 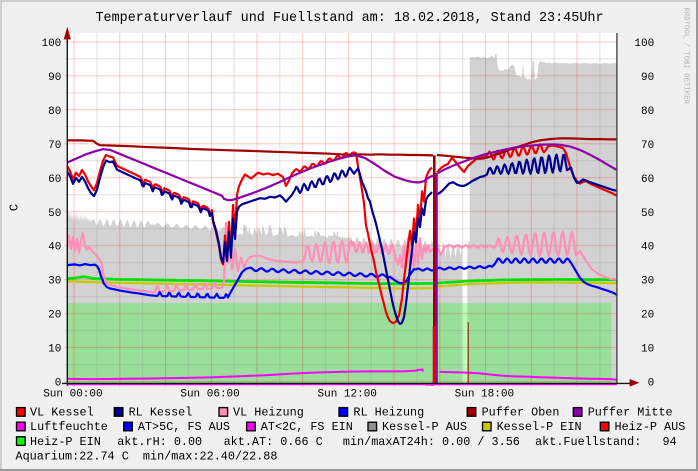 I want to click on svg-text: RRDTOOL / TOBI OETIKER, so click(x=686, y=56).